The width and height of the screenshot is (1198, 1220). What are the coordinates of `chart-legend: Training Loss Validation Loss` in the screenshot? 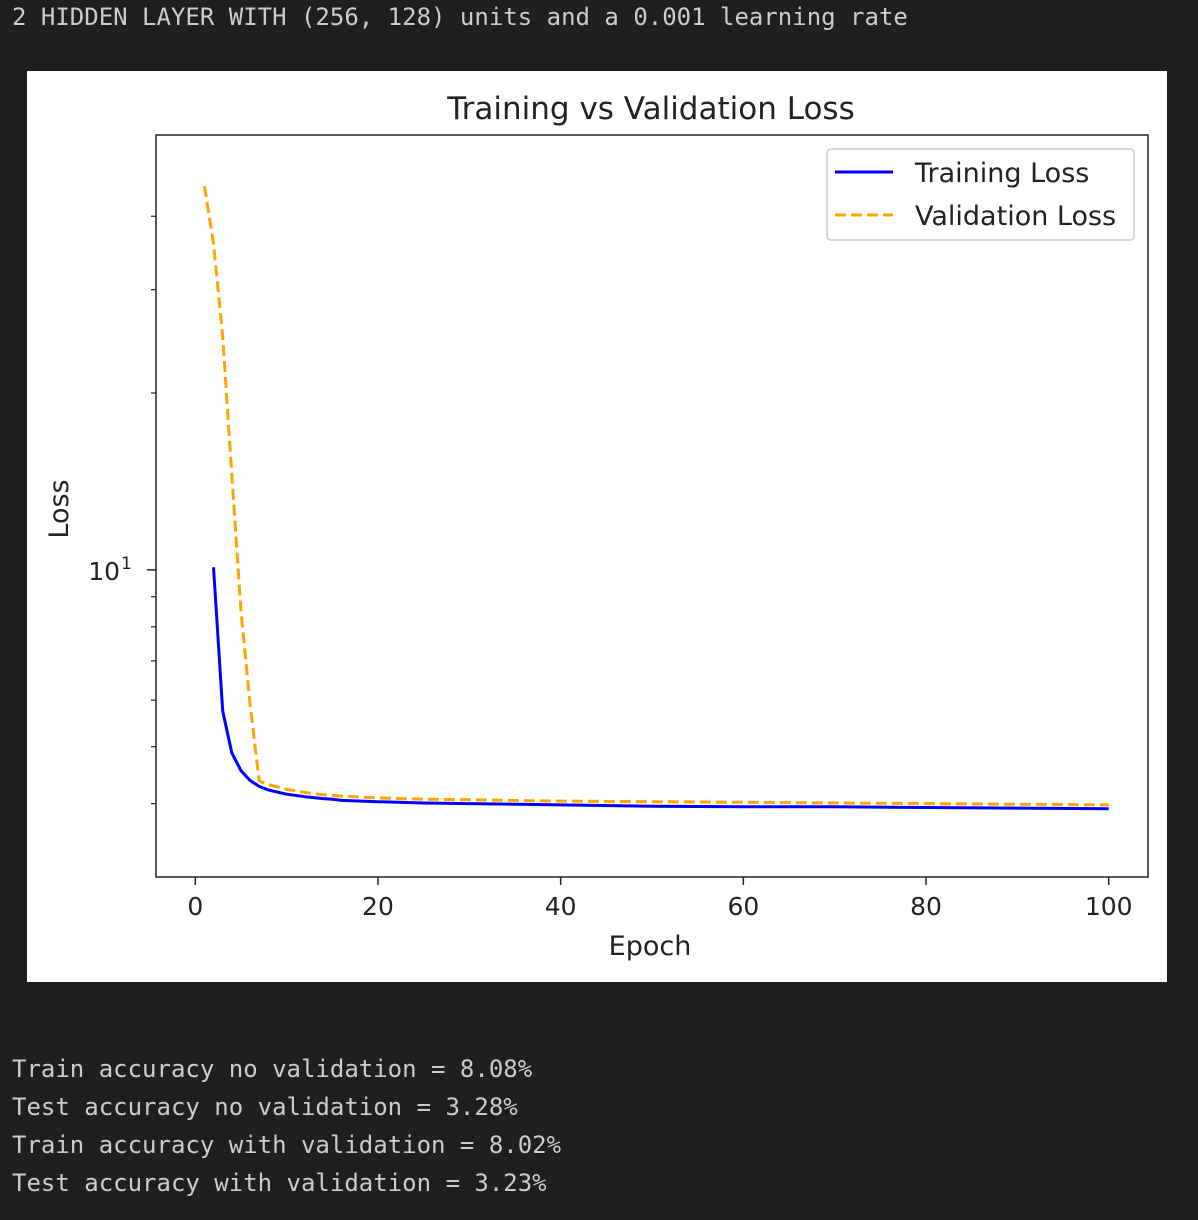 It's located at (980, 194).